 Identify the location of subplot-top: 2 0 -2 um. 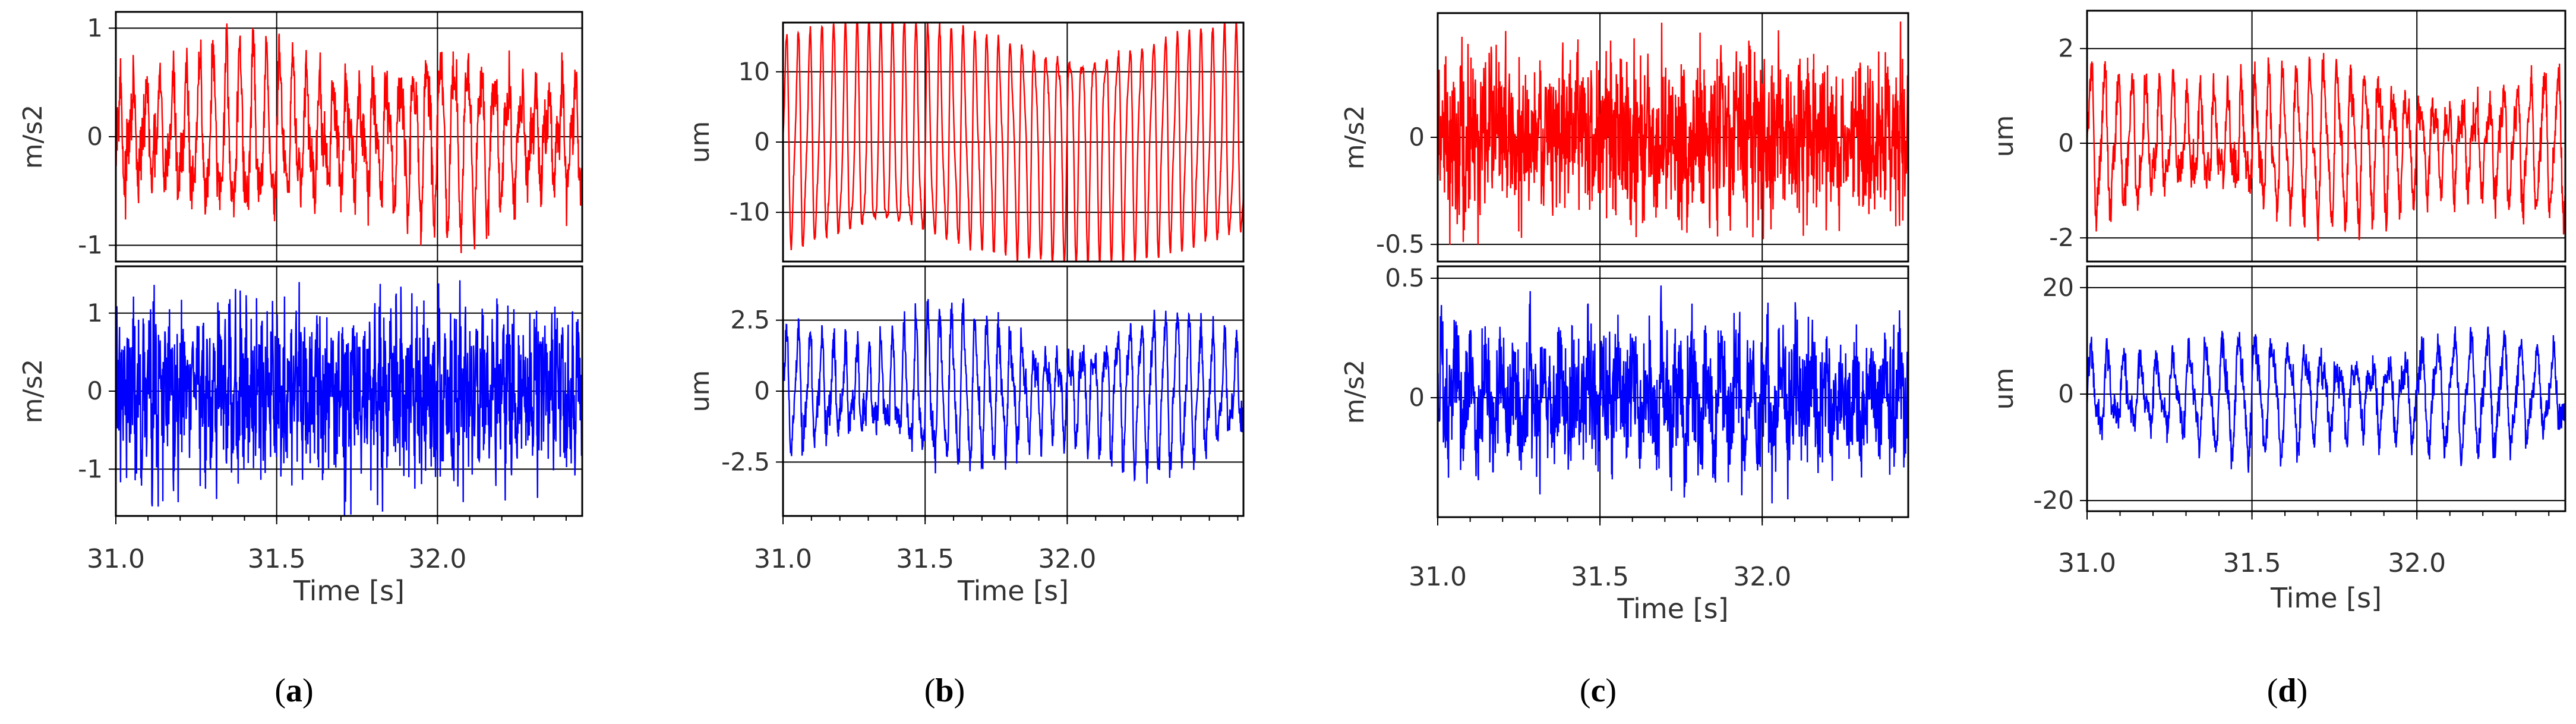
(2277, 137).